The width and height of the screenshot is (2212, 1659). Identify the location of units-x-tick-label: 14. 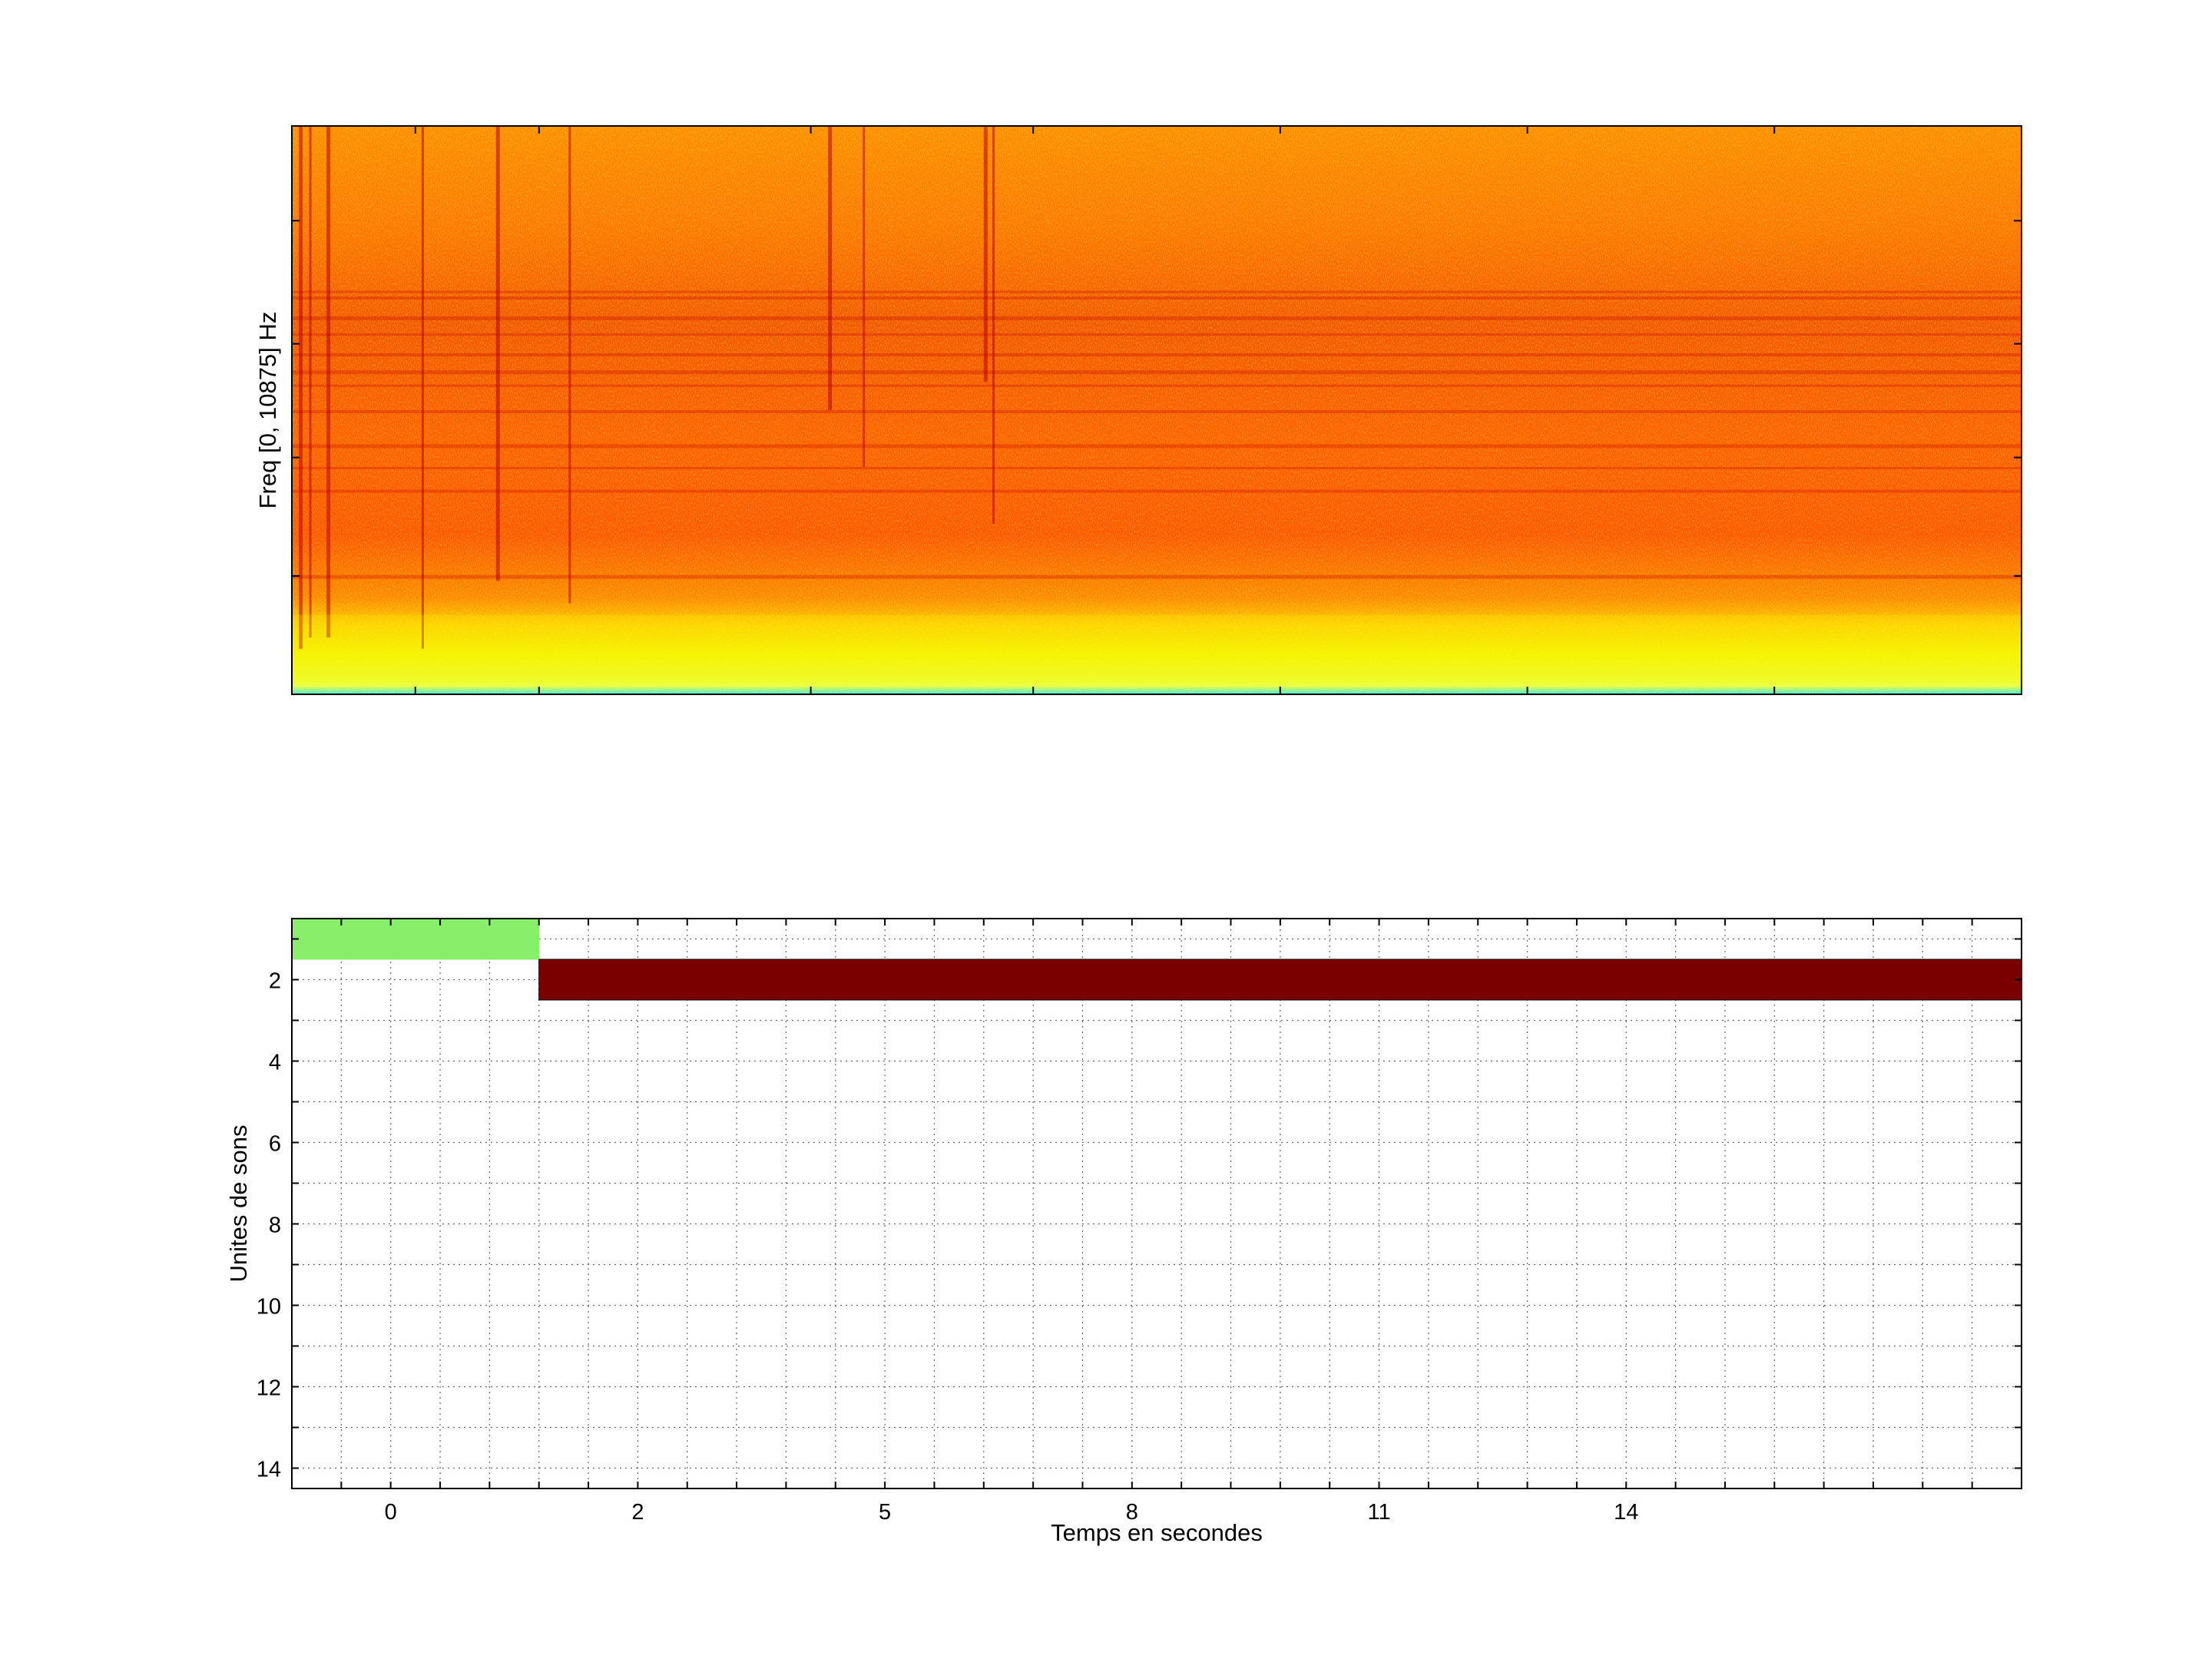
(1626, 1512).